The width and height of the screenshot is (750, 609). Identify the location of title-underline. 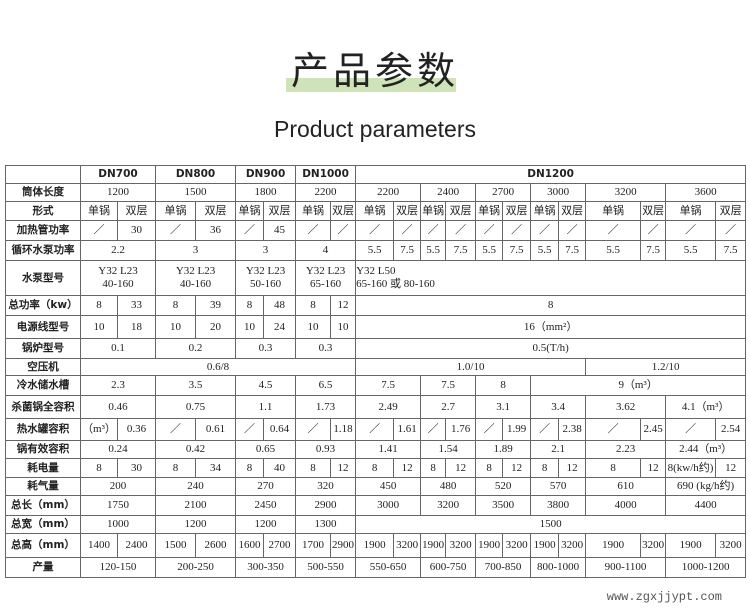
(371, 85).